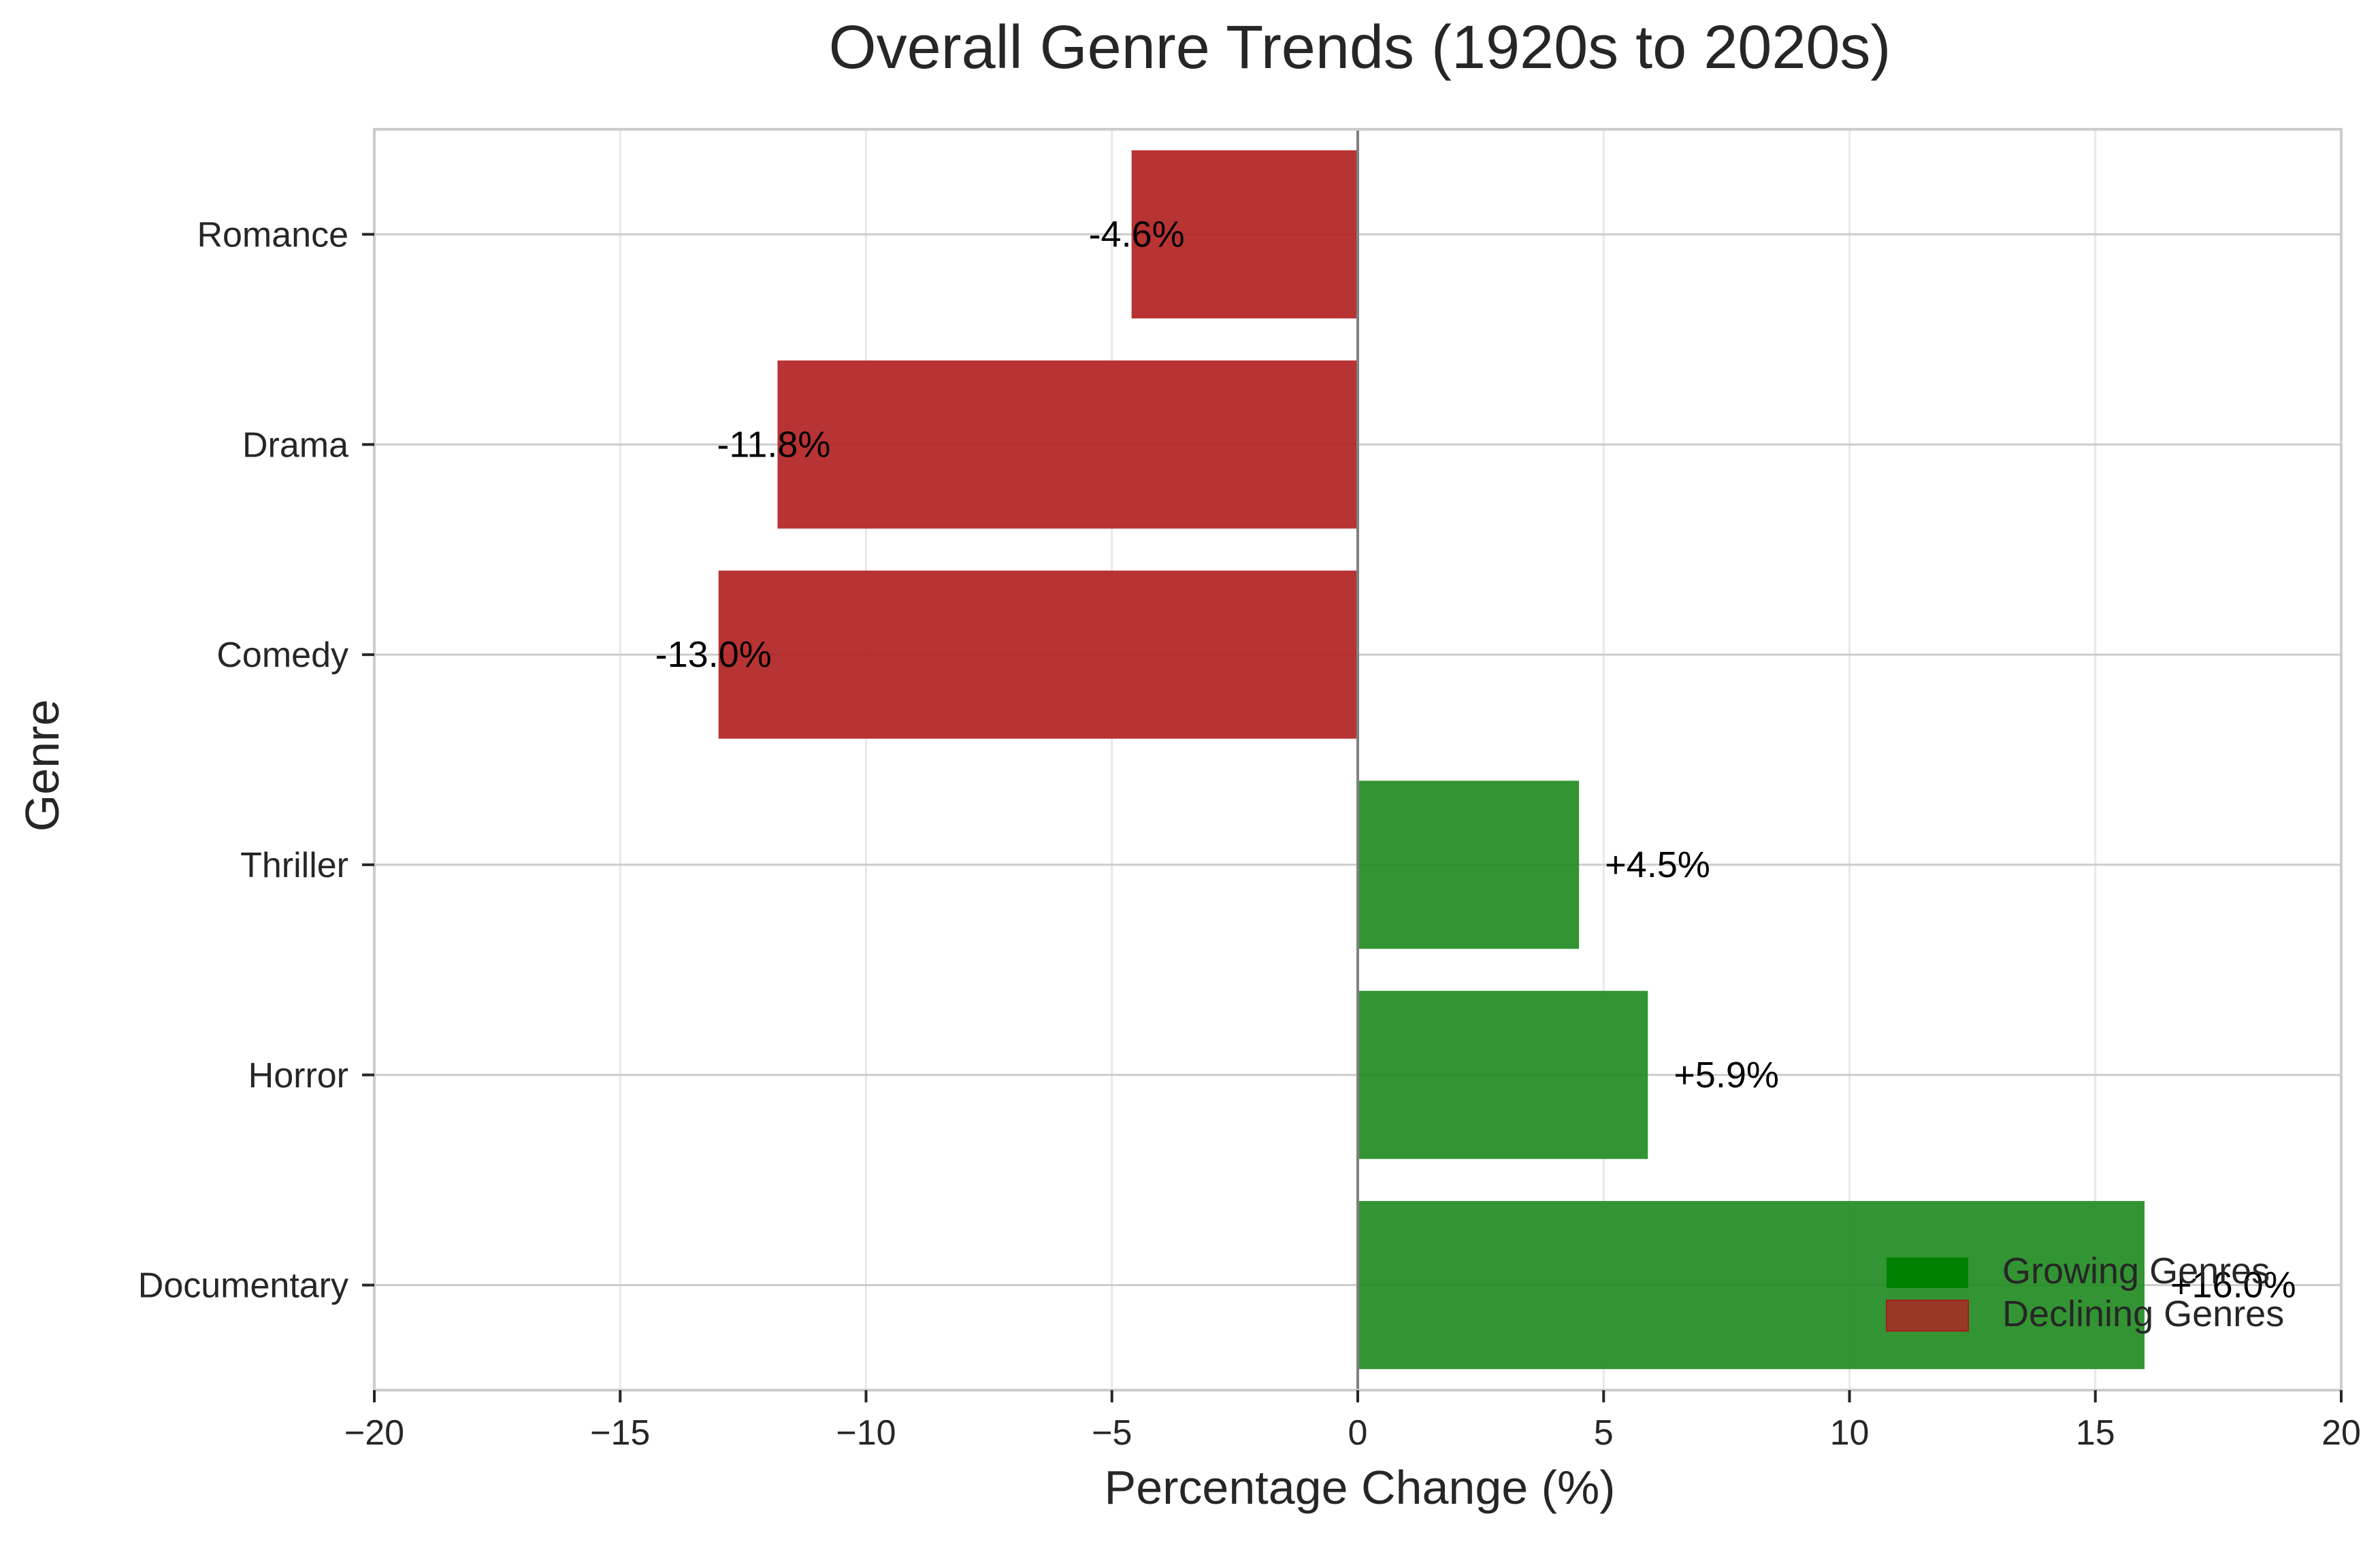 The image size is (2380, 1565). What do you see at coordinates (620, 1433) in the screenshot?
I see `x-tick-label: −15` at bounding box center [620, 1433].